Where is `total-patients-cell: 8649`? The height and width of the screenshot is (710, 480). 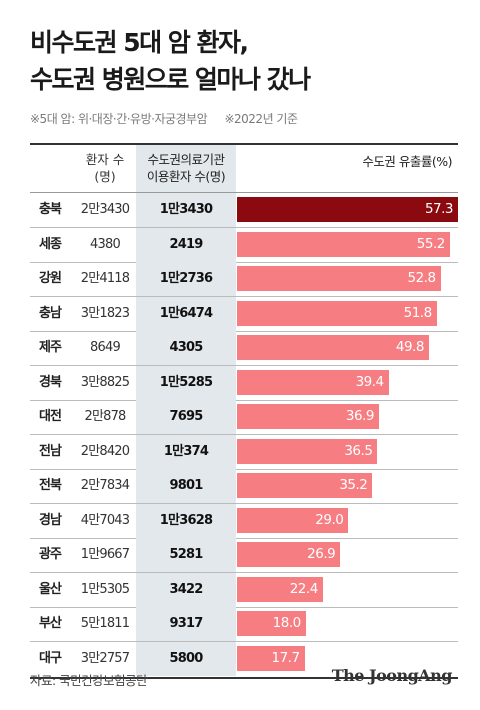 total-patients-cell: 8649 is located at coordinates (105, 347).